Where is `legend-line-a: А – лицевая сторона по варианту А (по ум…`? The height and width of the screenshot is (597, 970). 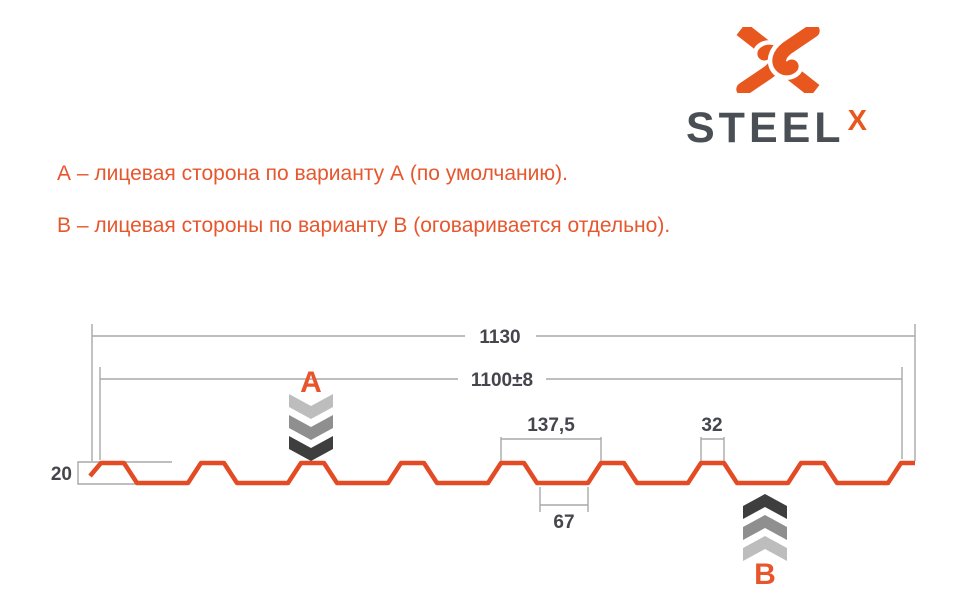 legend-line-a: А – лицевая сторона по варианту А (по ум… is located at coordinates (312, 173).